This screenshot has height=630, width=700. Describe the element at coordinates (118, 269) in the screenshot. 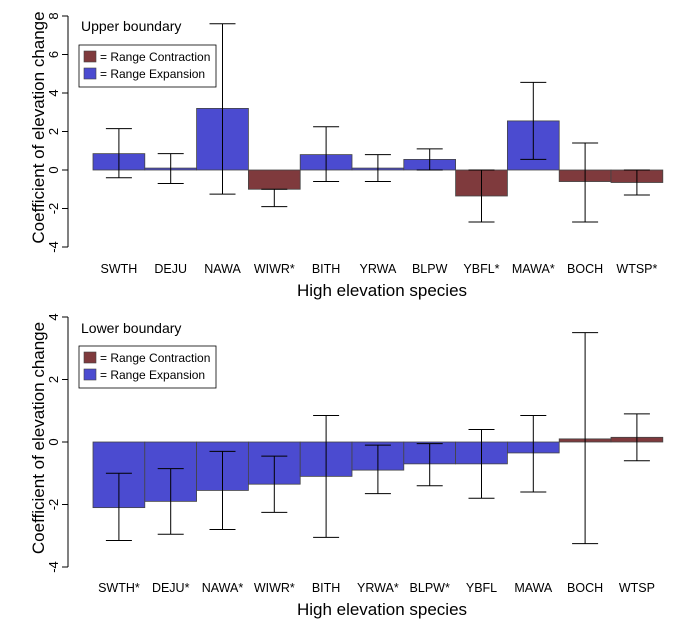

I see `category-label: SWTH` at that location.